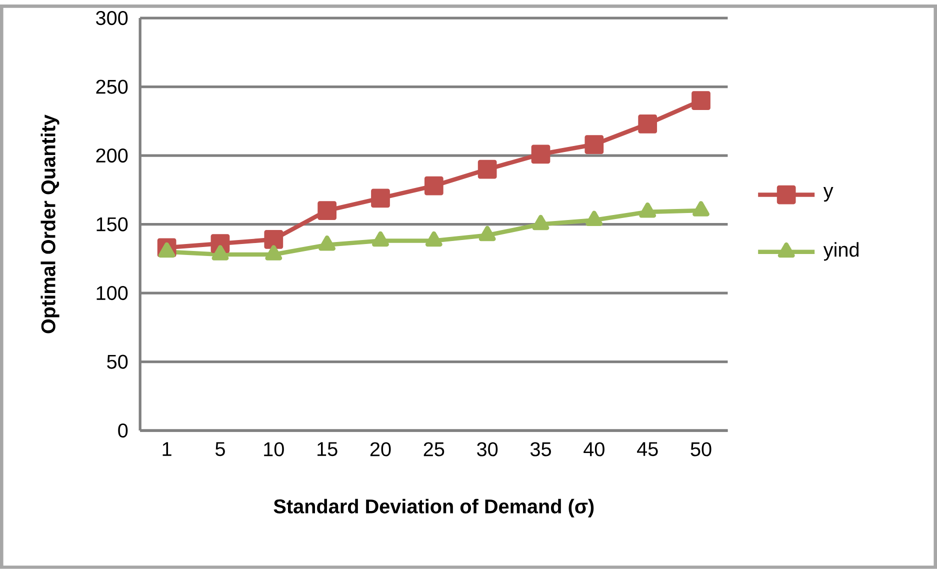  What do you see at coordinates (380, 449) in the screenshot?
I see `x-tick-label: 20` at bounding box center [380, 449].